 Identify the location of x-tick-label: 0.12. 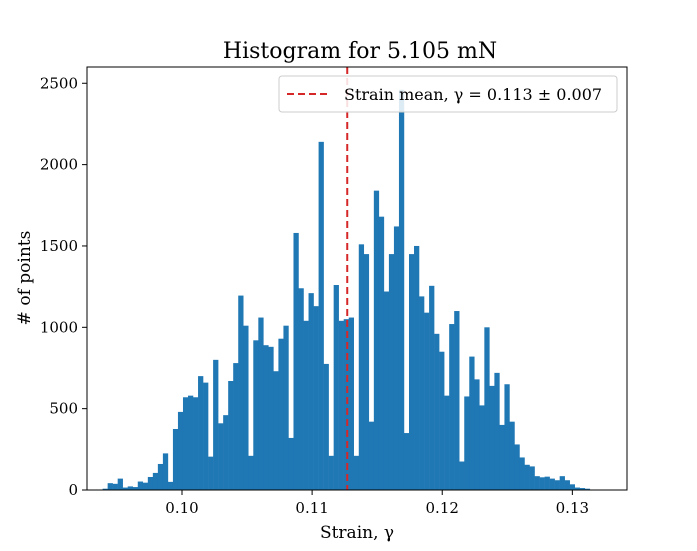
(442, 508).